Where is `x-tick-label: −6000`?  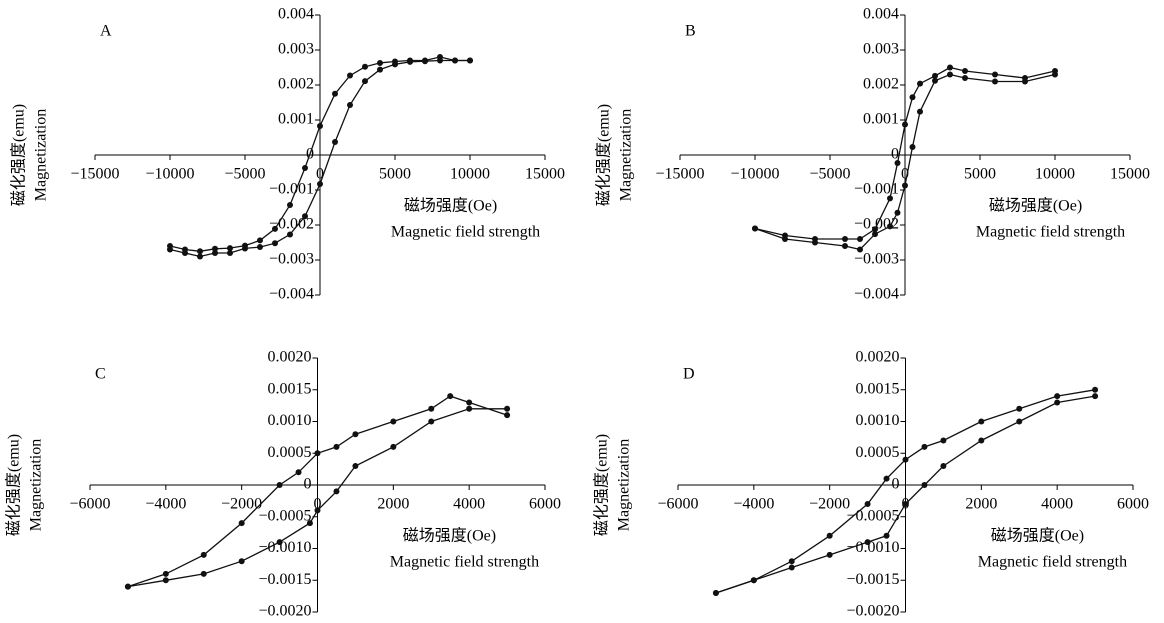
x-tick-label: −6000 is located at coordinates (677, 504).